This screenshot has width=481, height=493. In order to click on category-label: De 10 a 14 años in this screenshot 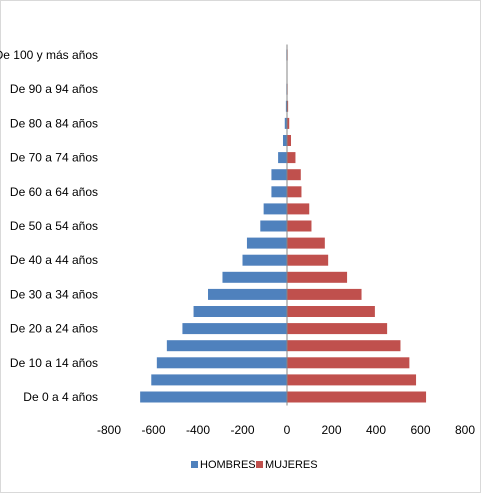, I will do `click(54, 363)`.